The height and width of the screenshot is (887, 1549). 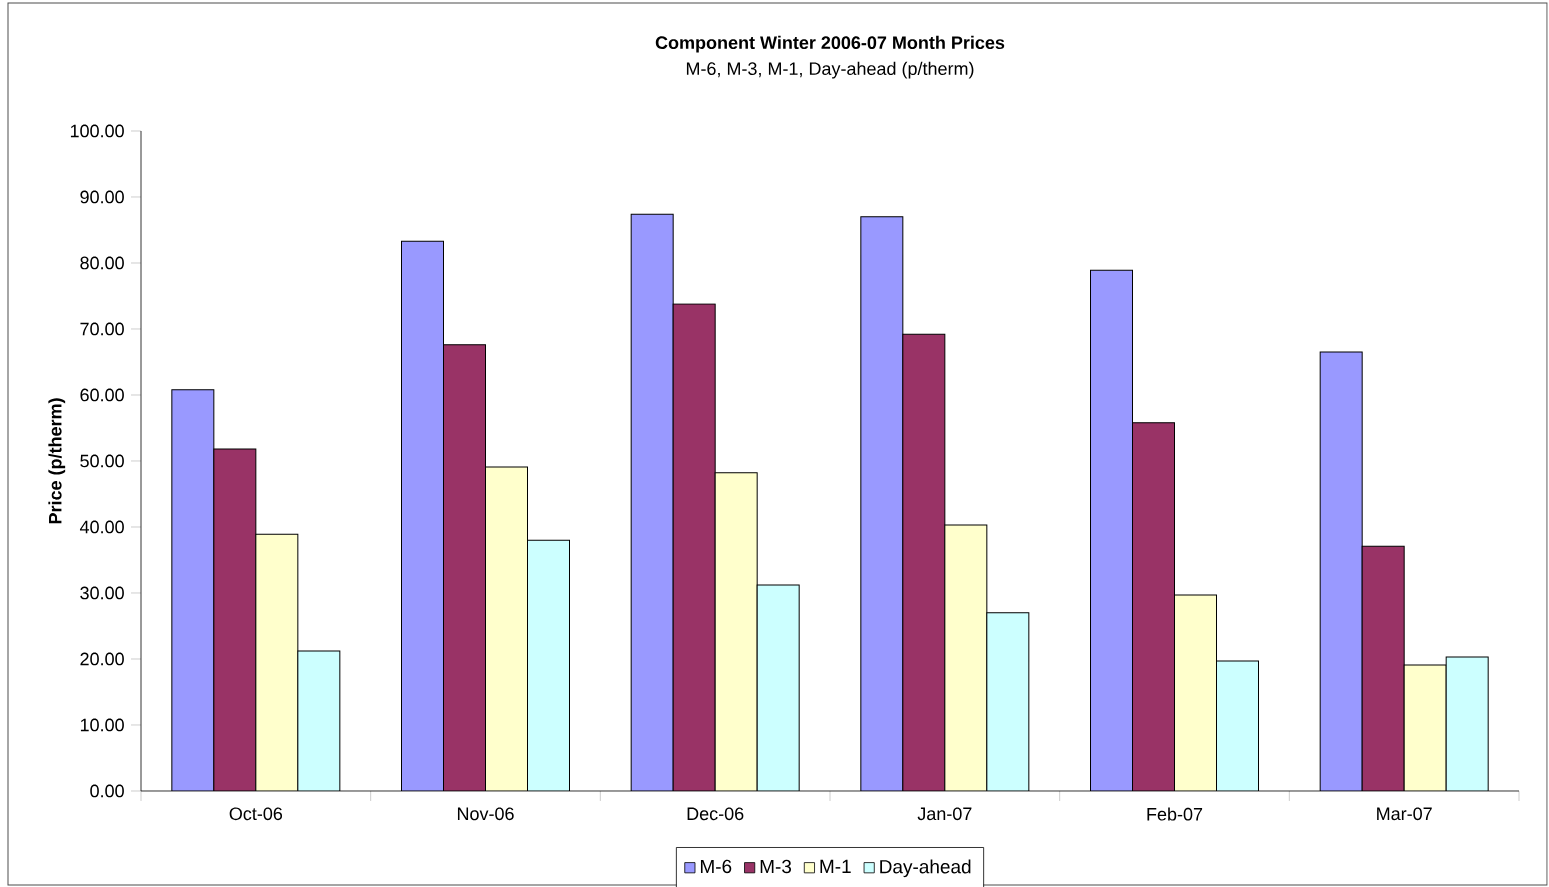 What do you see at coordinates (1175, 814) in the screenshot?
I see `x-tick-label: Feb-07` at bounding box center [1175, 814].